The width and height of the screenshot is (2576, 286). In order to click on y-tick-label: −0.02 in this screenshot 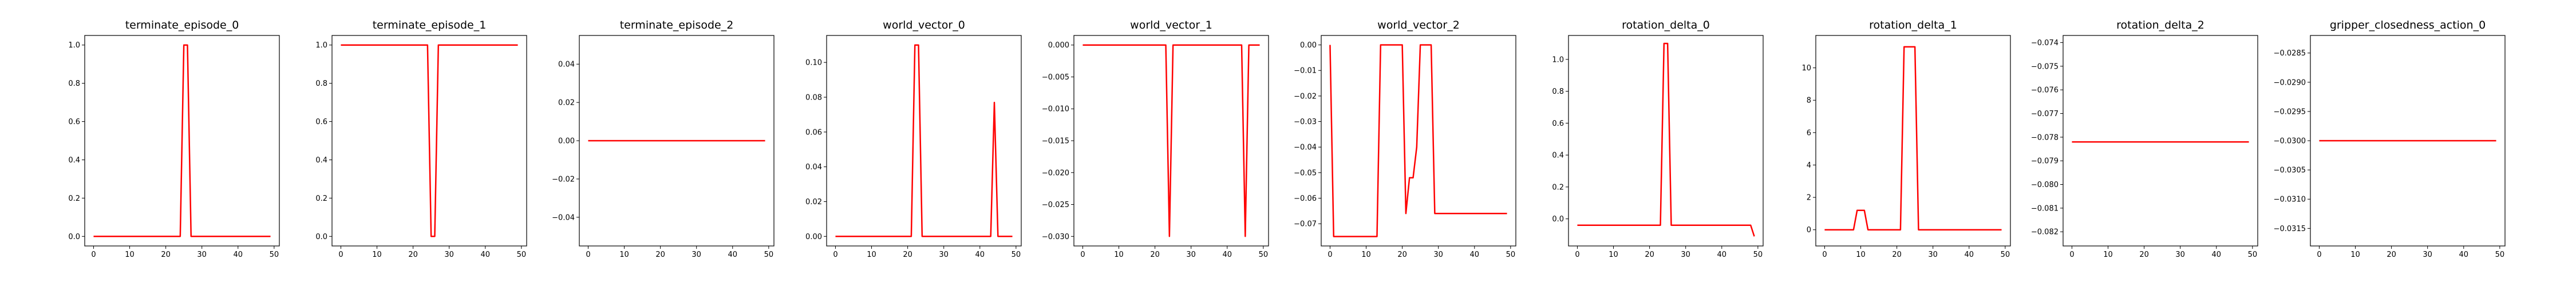, I will do `click(563, 179)`.